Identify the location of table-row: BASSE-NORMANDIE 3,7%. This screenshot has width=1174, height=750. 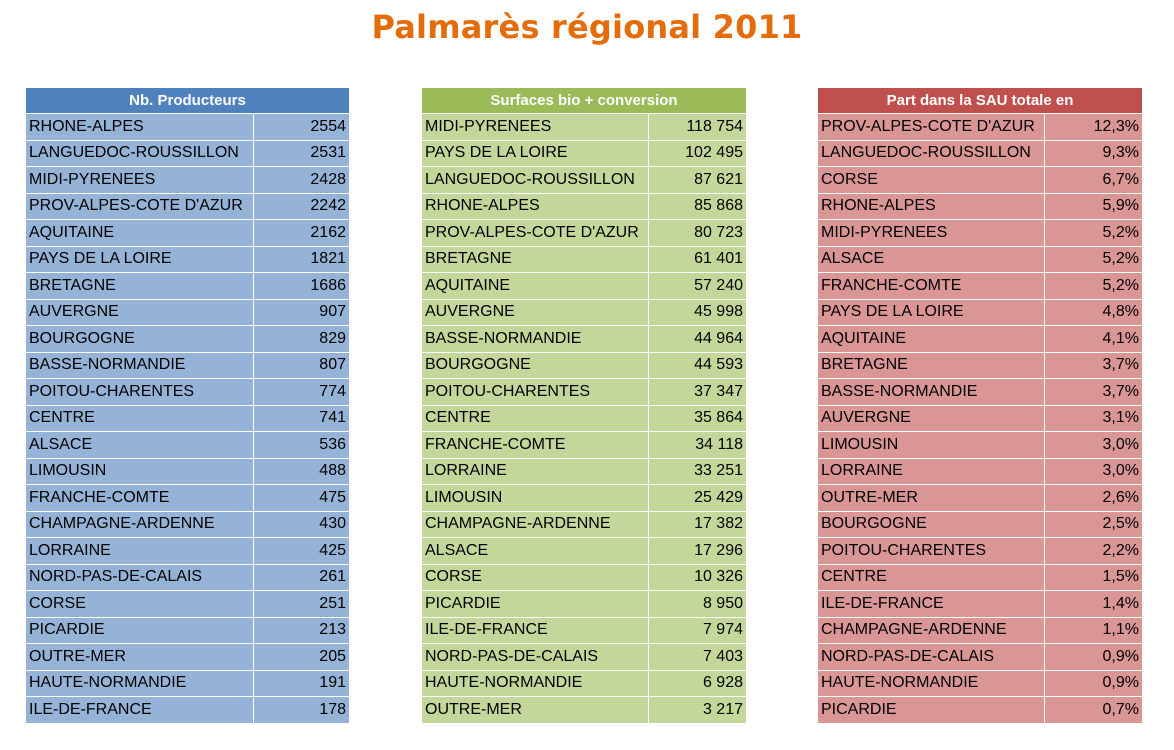
(980, 392).